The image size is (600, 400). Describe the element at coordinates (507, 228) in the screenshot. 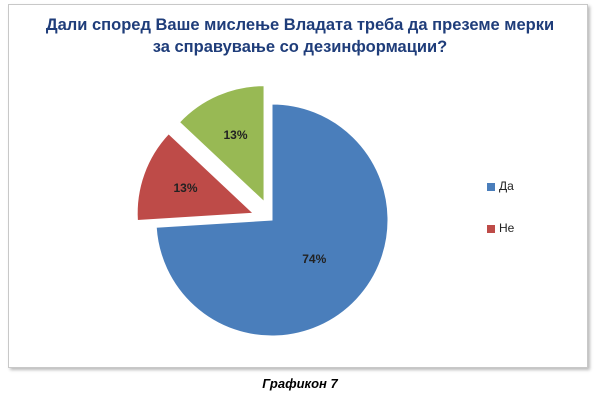

I see `legend-label: Не` at that location.